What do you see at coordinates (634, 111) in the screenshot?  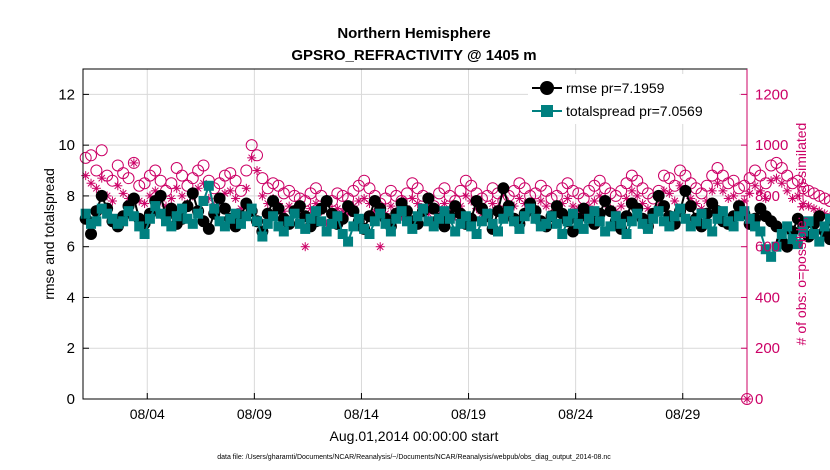 I see `legend-spread-label: totalspread pr=7.0569` at bounding box center [634, 111].